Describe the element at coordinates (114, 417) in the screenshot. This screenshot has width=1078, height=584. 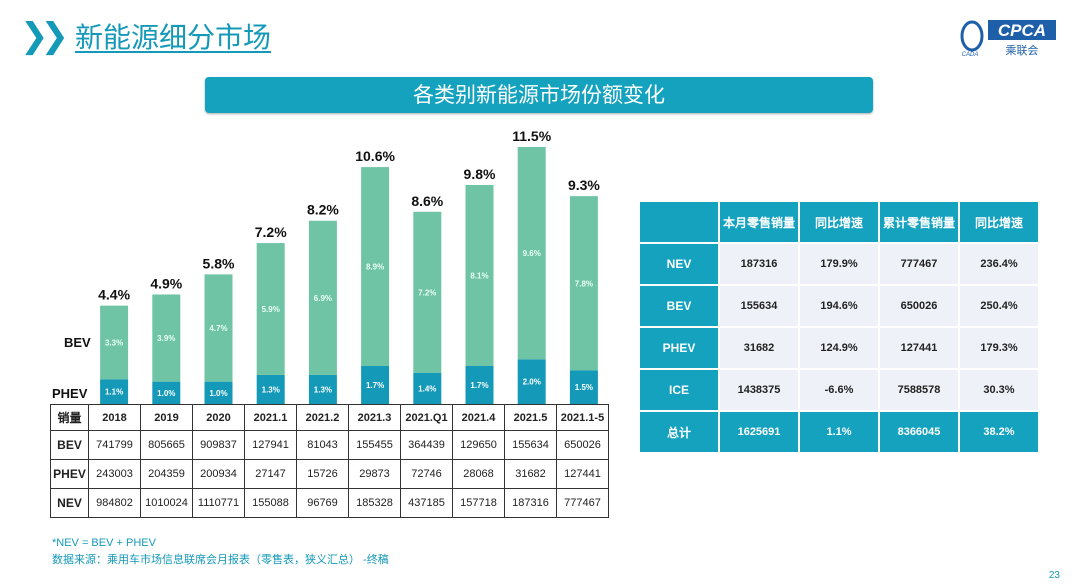
I see `header-cell: 2018` at that location.